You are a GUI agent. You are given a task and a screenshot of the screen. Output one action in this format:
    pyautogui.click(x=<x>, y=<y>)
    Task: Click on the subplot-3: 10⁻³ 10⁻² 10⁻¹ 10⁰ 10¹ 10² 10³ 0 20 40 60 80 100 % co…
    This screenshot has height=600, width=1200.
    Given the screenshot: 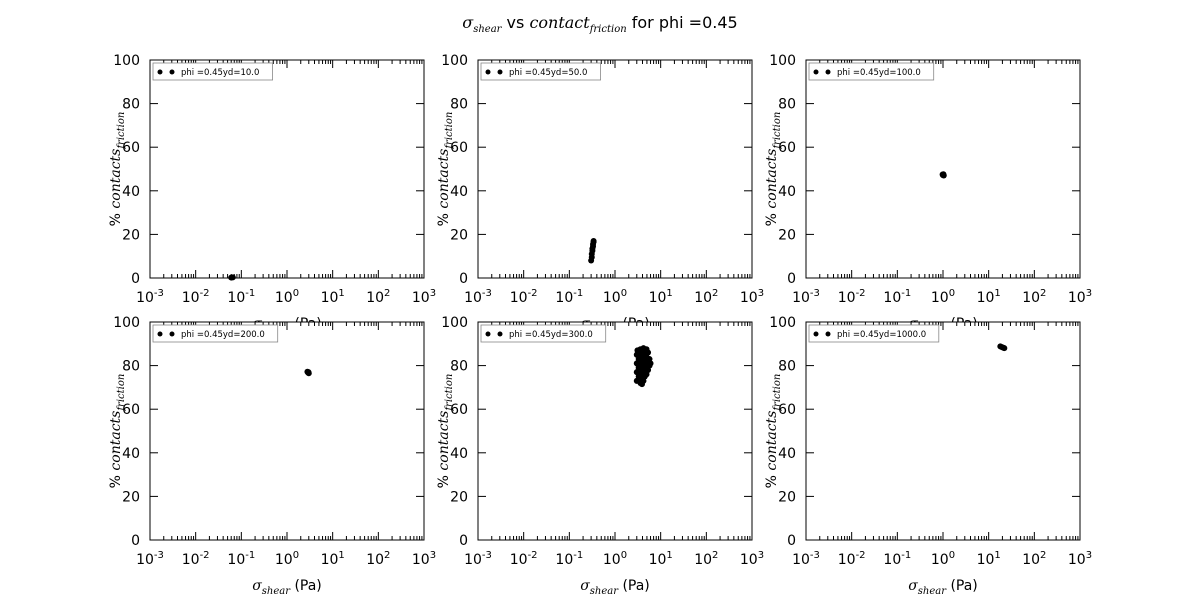 What is the action you would take?
    pyautogui.click(x=928, y=194)
    